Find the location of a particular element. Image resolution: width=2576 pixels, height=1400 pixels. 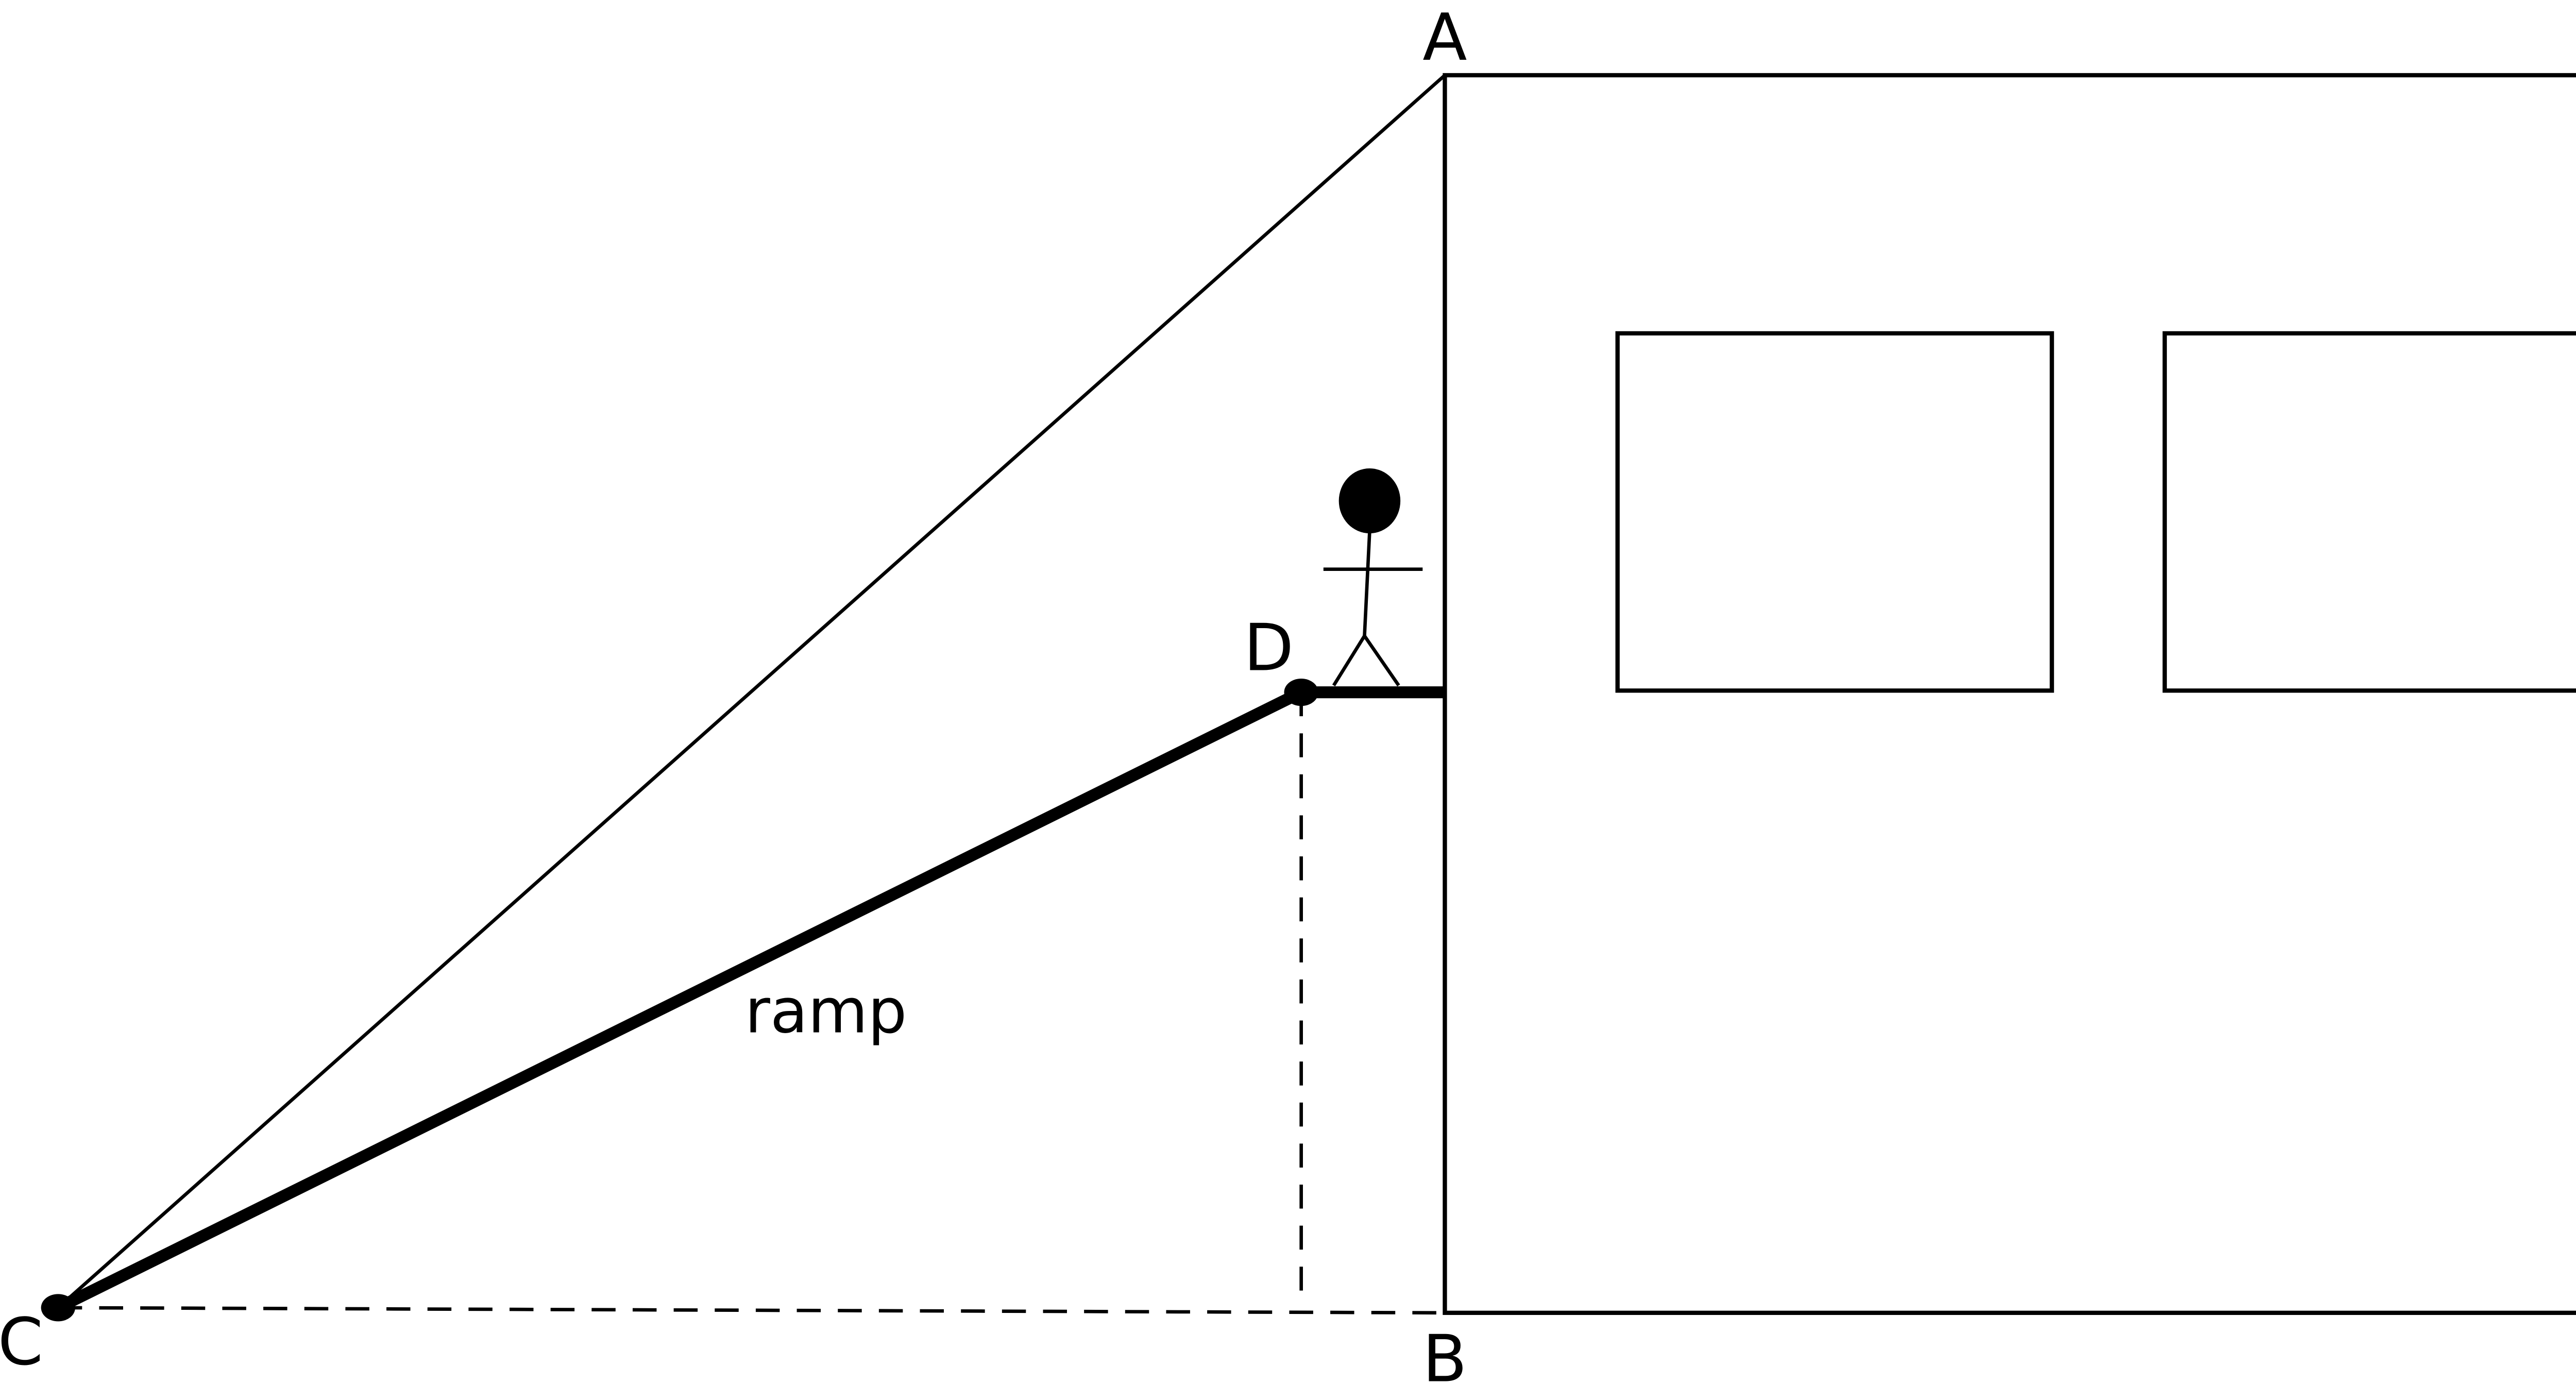

dashed-line-c-to-b is located at coordinates (751, 1310).